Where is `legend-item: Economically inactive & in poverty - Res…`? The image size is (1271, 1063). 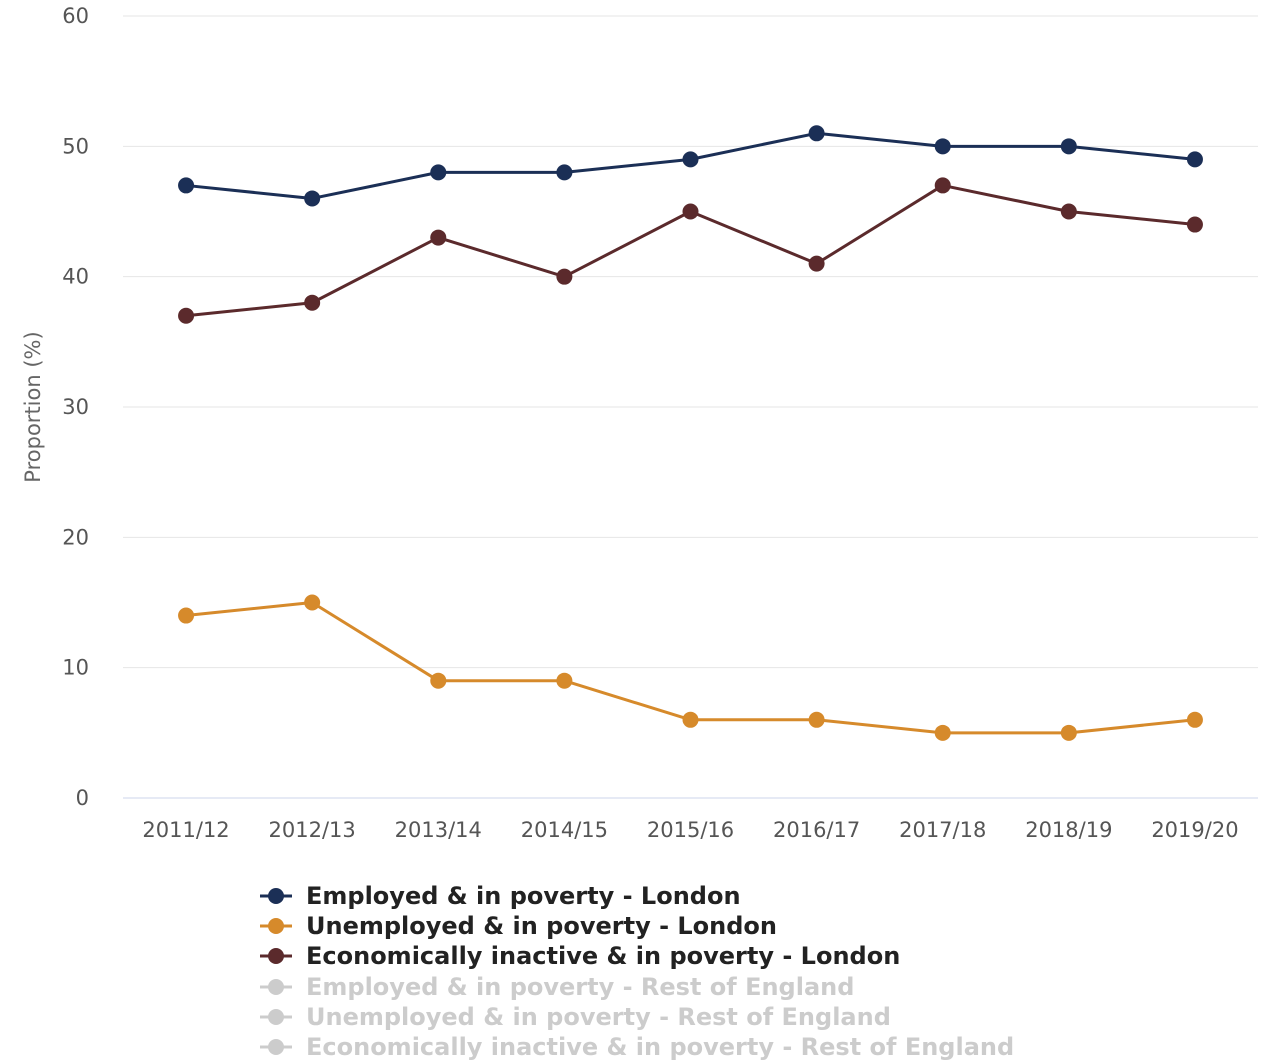 legend-item: Economically inactive & in poverty - Res… is located at coordinates (636, 1047).